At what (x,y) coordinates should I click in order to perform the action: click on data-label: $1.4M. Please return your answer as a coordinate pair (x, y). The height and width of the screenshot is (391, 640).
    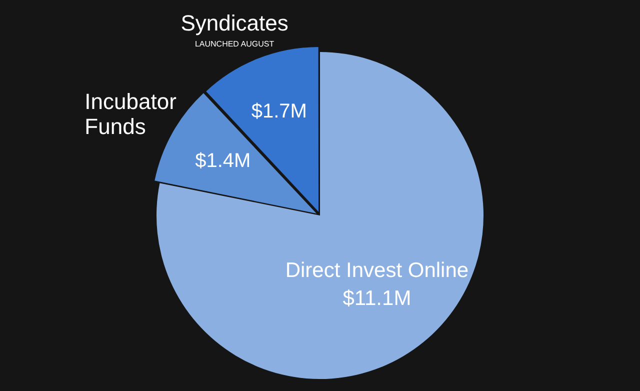
    Looking at the image, I should click on (223, 161).